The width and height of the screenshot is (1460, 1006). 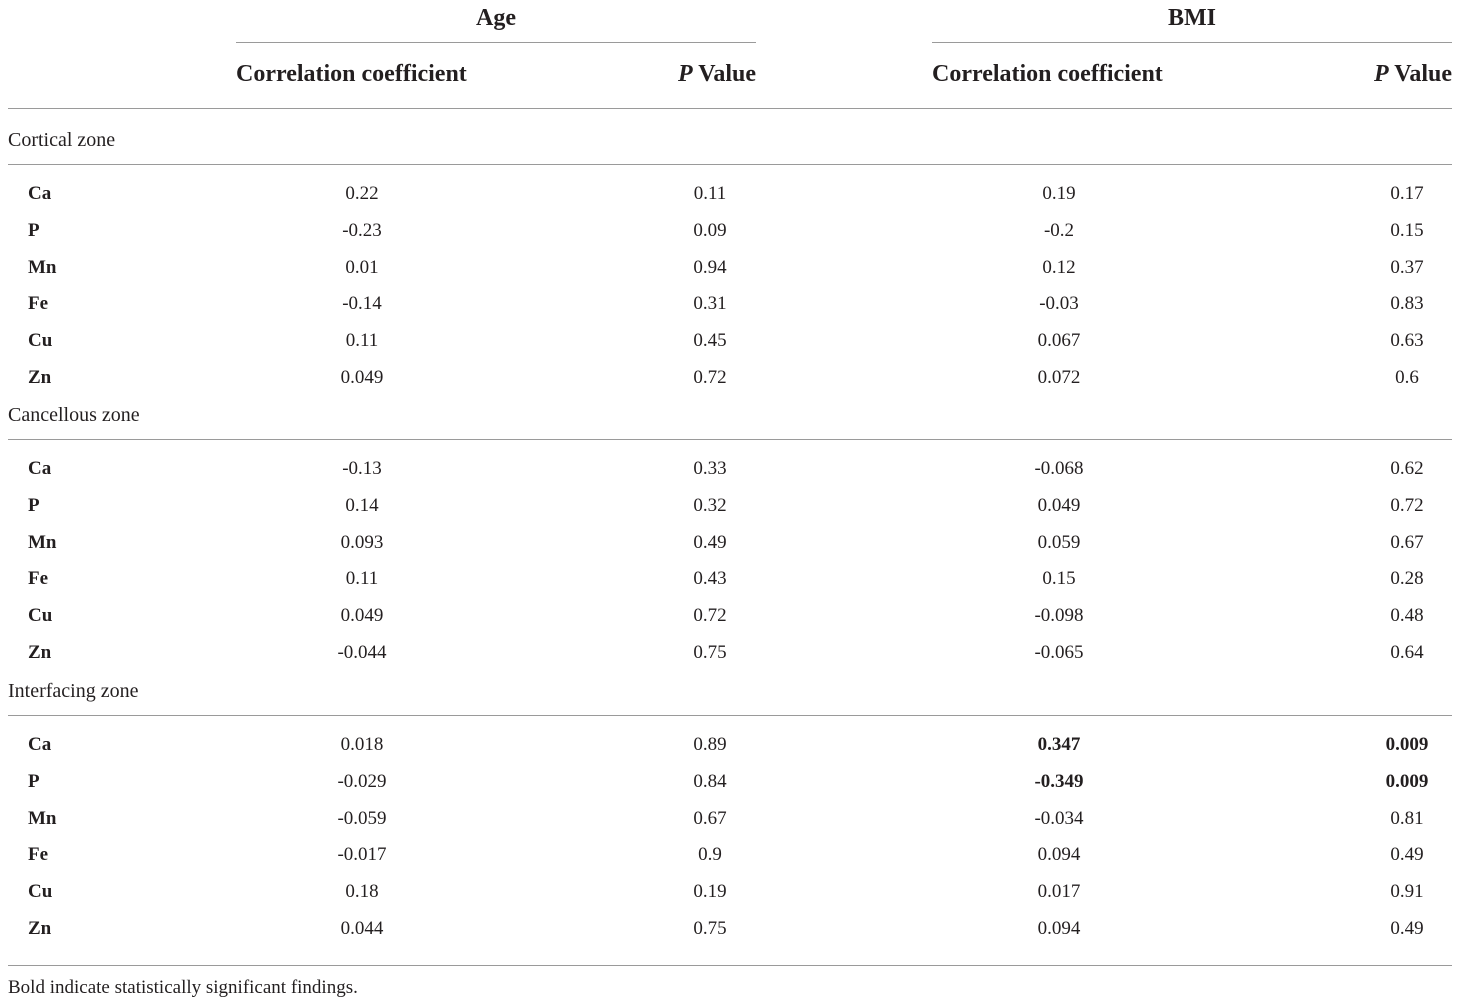 What do you see at coordinates (1059, 267) in the screenshot?
I see `bmi-corr-cell: 0.12` at bounding box center [1059, 267].